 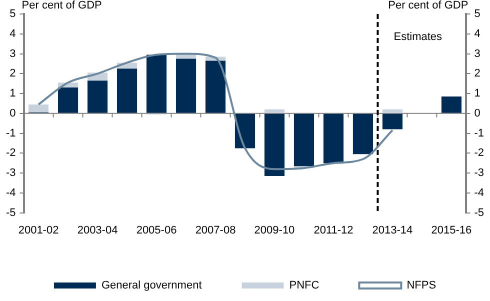 I want to click on y-tick-label: 5, so click(x=13, y=14).